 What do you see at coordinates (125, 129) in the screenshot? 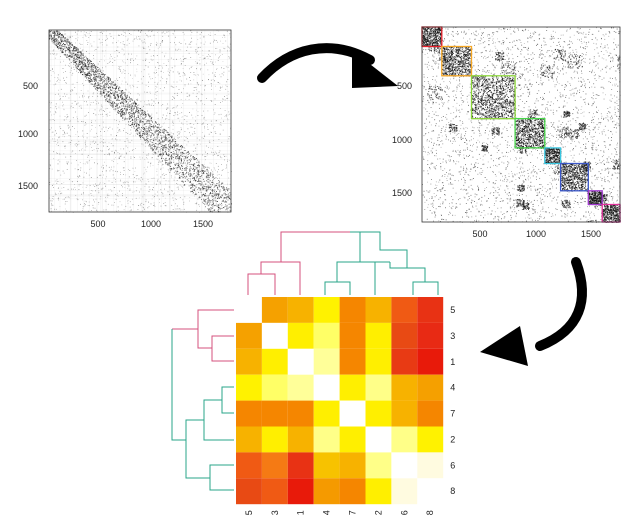
I see `raw-matrix-panel: 500 1000 1500 500 1000 1500` at bounding box center [125, 129].